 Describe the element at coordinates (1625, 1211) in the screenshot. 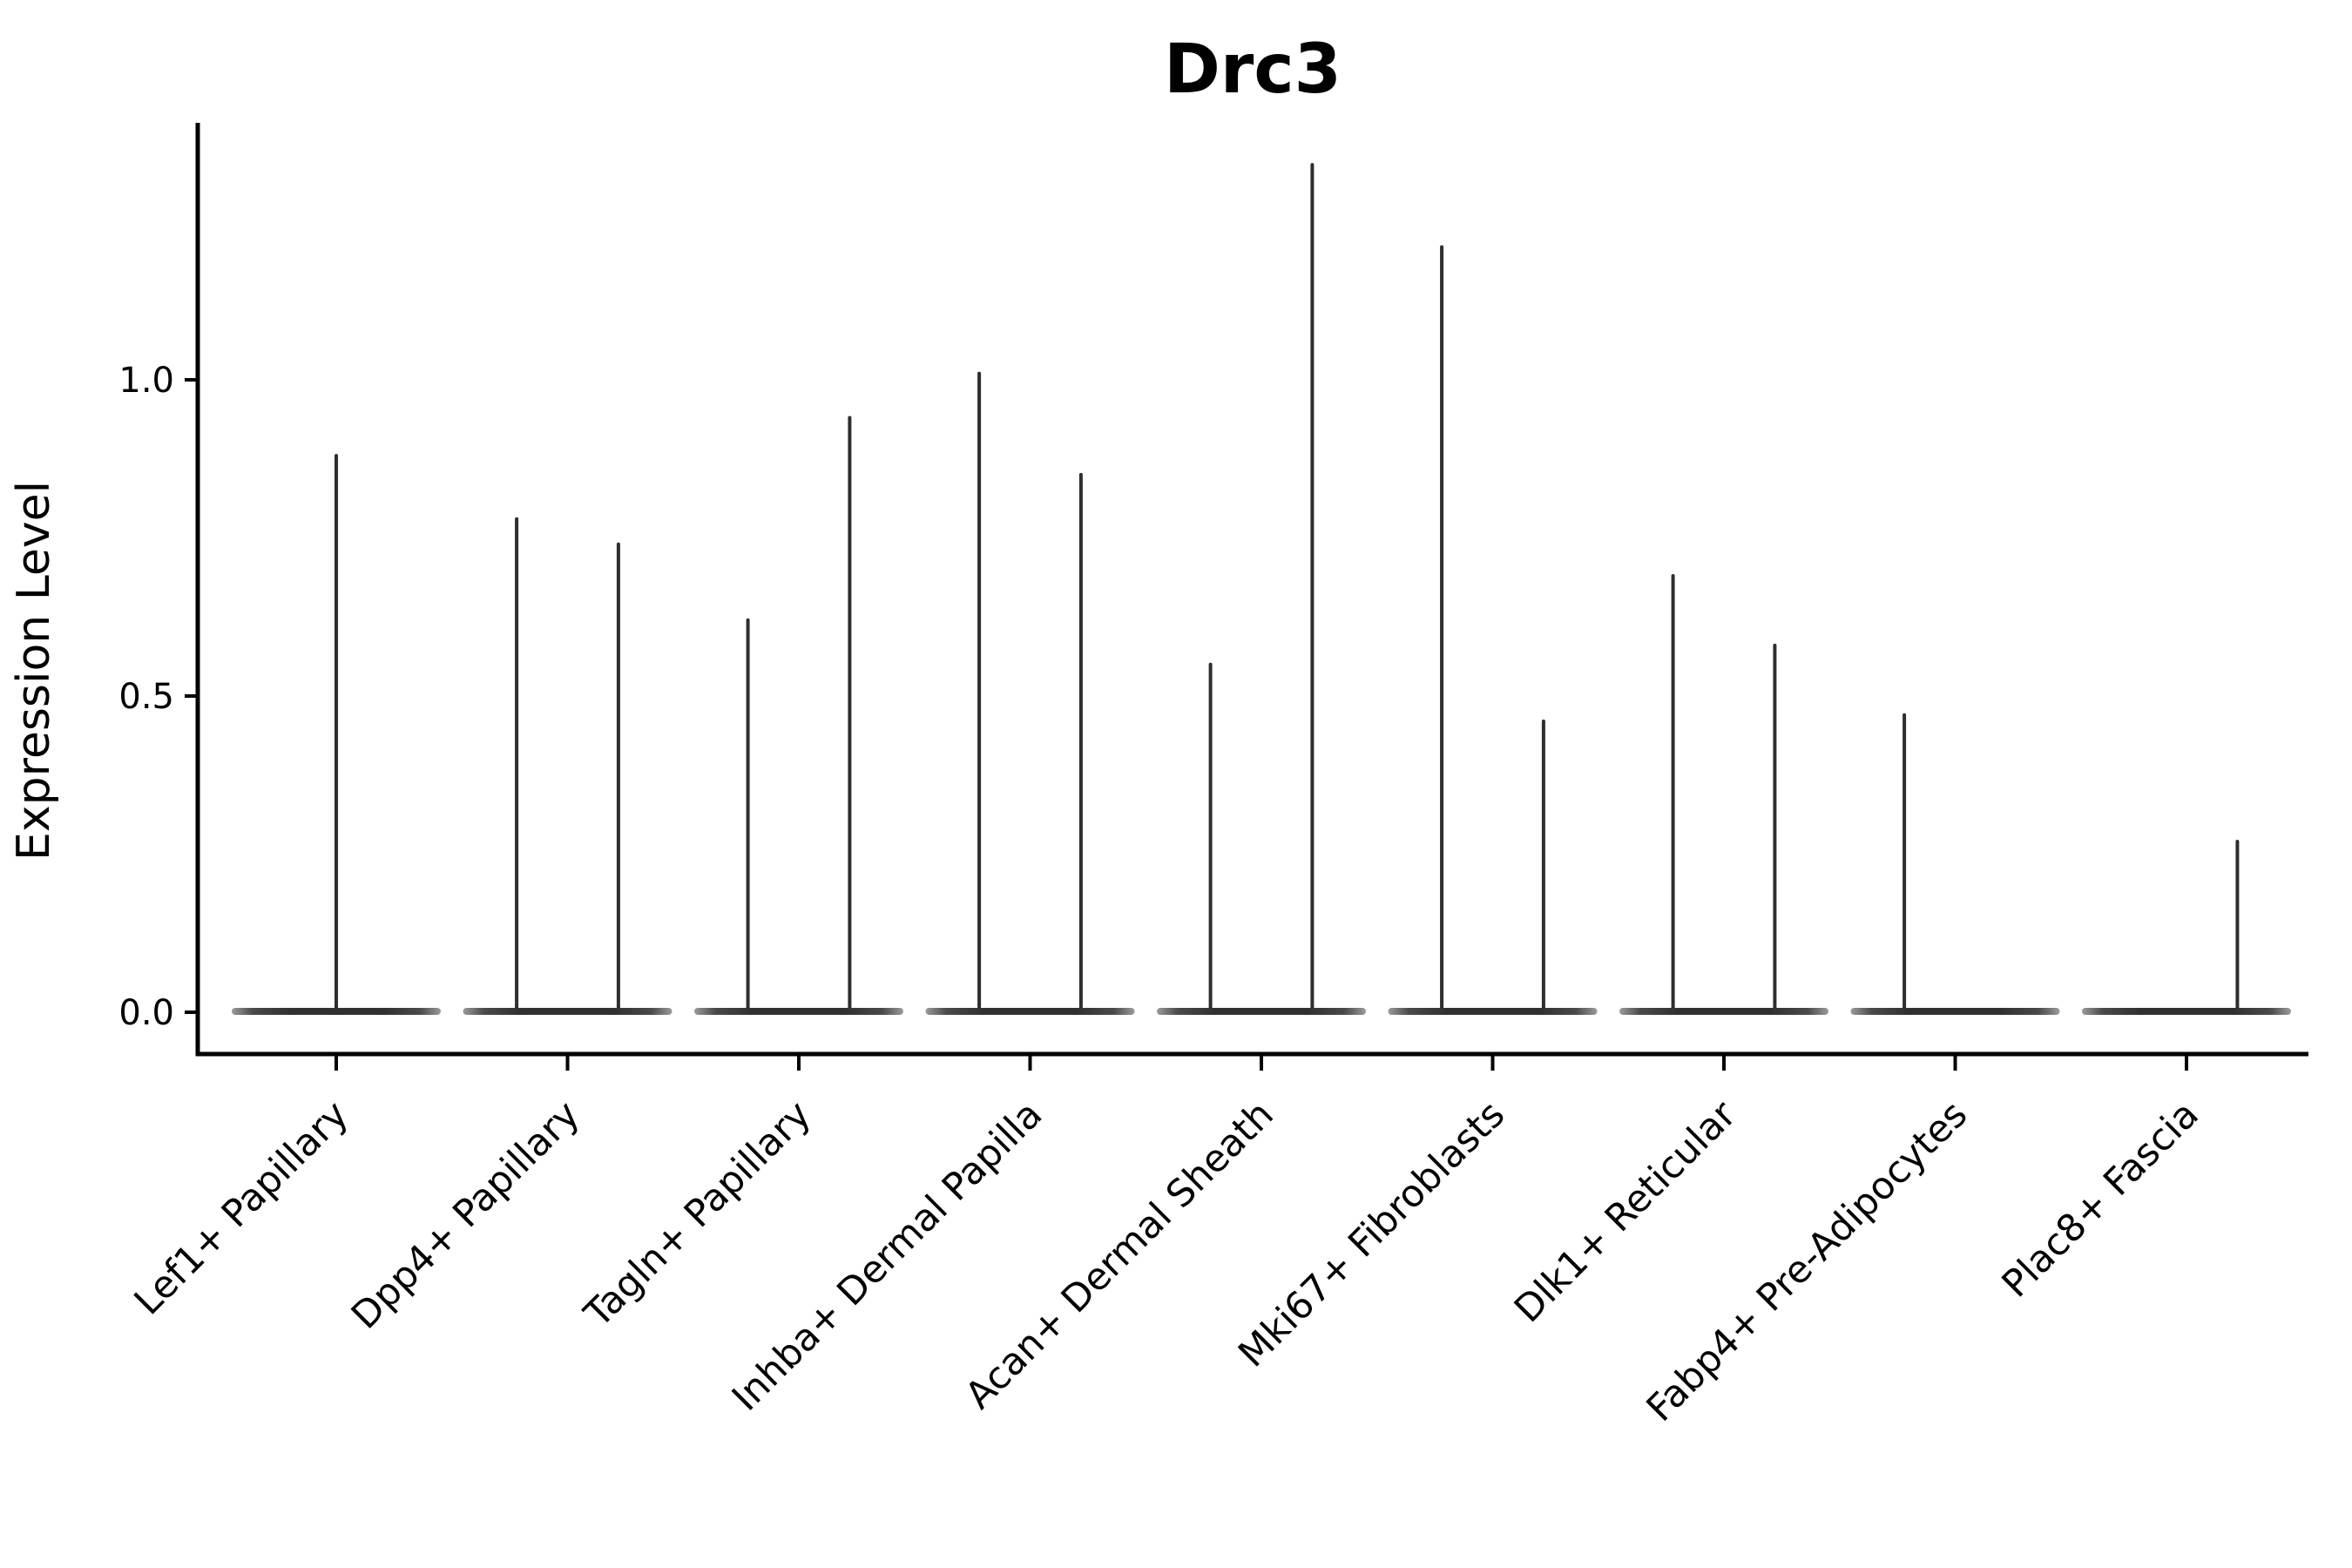

I see `x-tick-label: Dlk1+ Reticular` at that location.